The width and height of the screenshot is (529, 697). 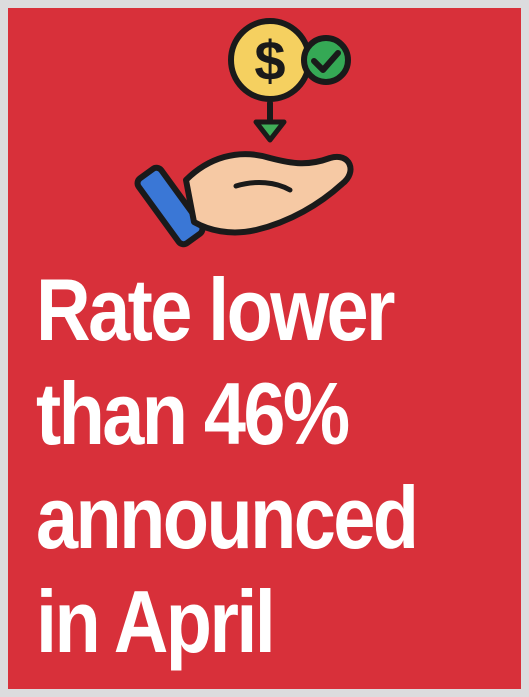 What do you see at coordinates (326, 60) in the screenshot?
I see `checkmark-badge-icon` at bounding box center [326, 60].